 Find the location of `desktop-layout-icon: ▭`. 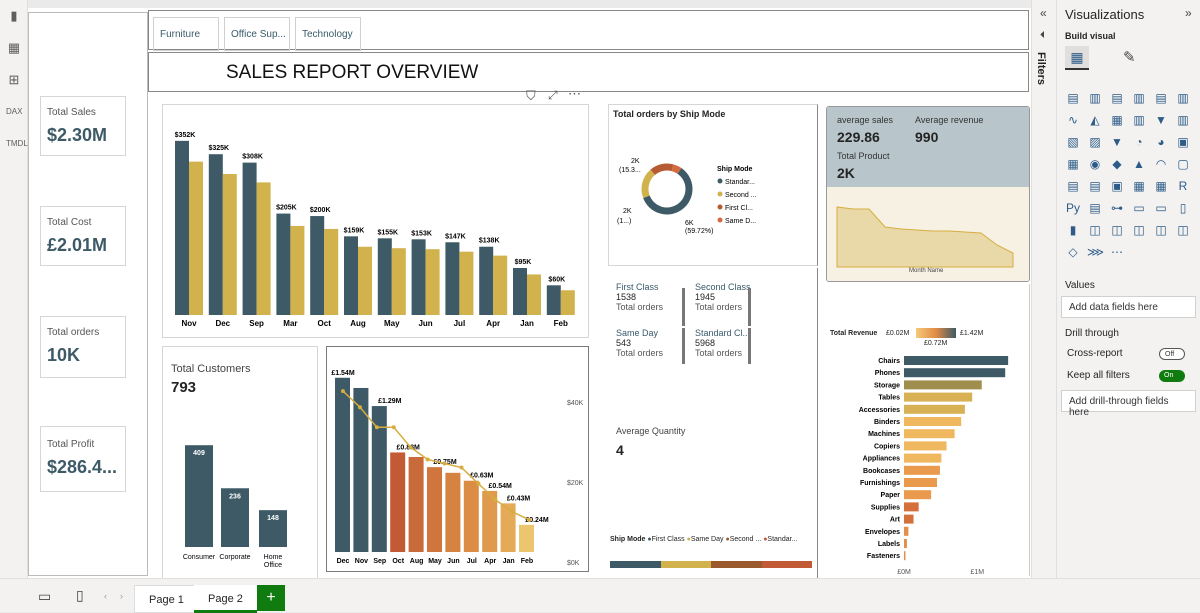

desktop-layout-icon: ▭ is located at coordinates (45, 596).